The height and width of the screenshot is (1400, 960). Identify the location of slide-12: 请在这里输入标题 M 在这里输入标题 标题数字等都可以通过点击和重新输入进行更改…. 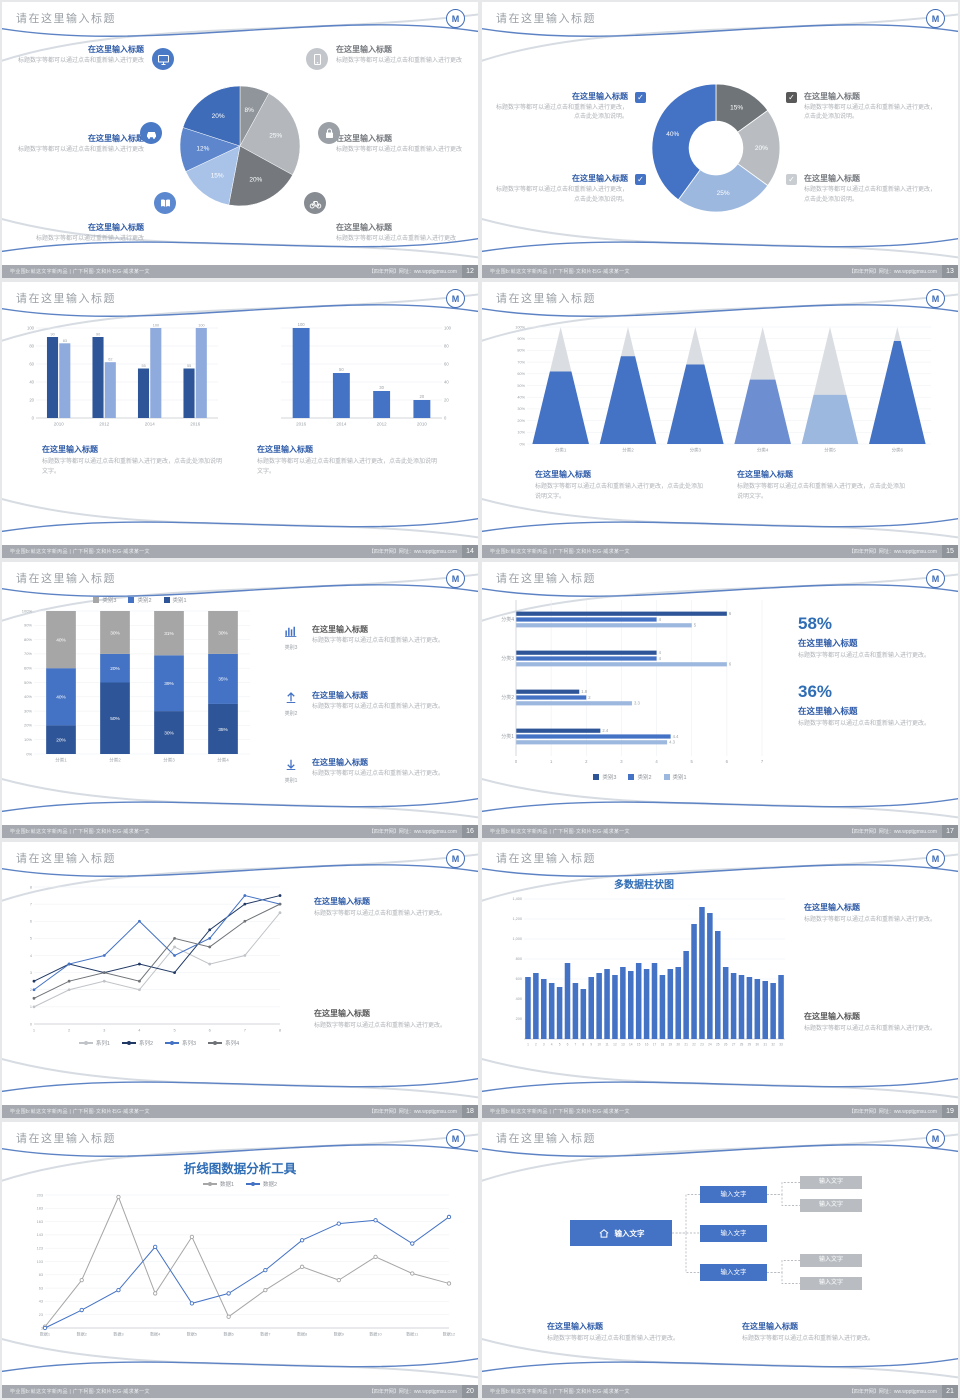
(240, 140).